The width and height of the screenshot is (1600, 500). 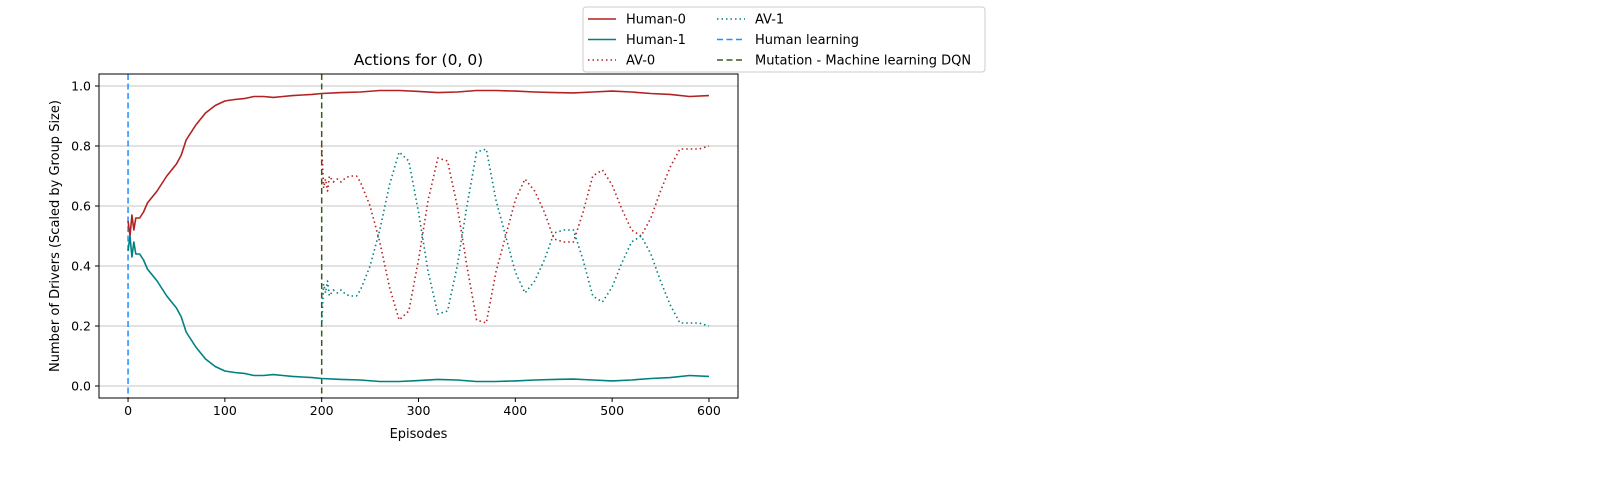 What do you see at coordinates (81, 146) in the screenshot?
I see `y-tick-label-4: 0.8` at bounding box center [81, 146].